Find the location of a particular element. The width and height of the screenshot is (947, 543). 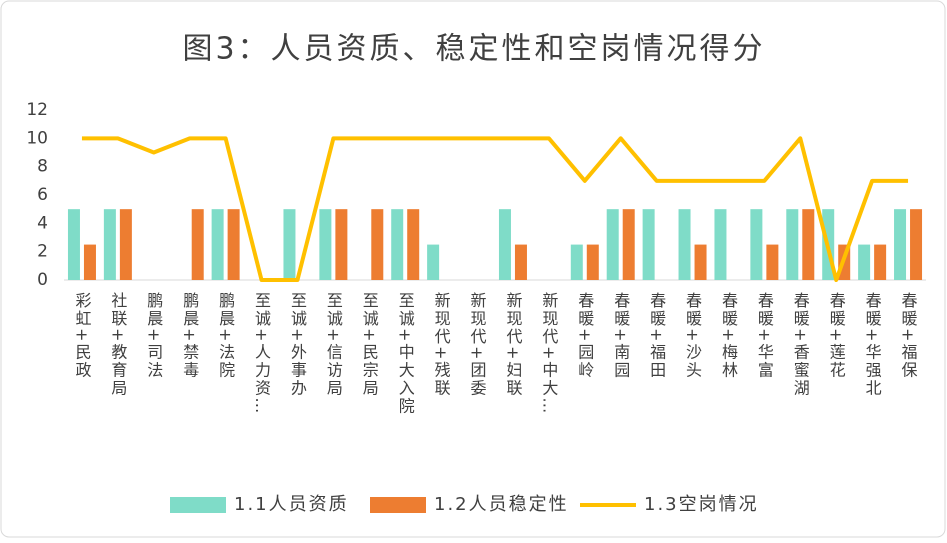

x-tick-label: 鹏晨+禁毒 is located at coordinates (189, 335).